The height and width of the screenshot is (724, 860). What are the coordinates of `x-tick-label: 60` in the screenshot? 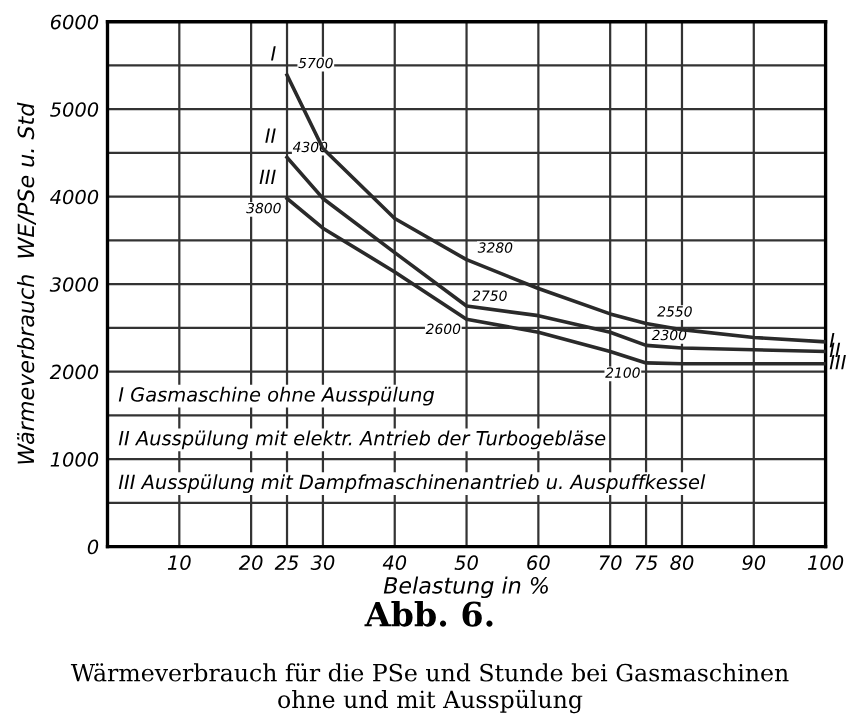 It's located at (538, 562).